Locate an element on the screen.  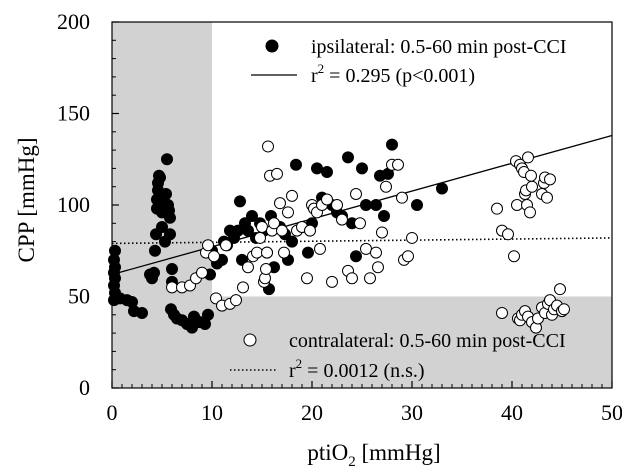
y-tick-label: 50 is located at coordinates (79, 296).